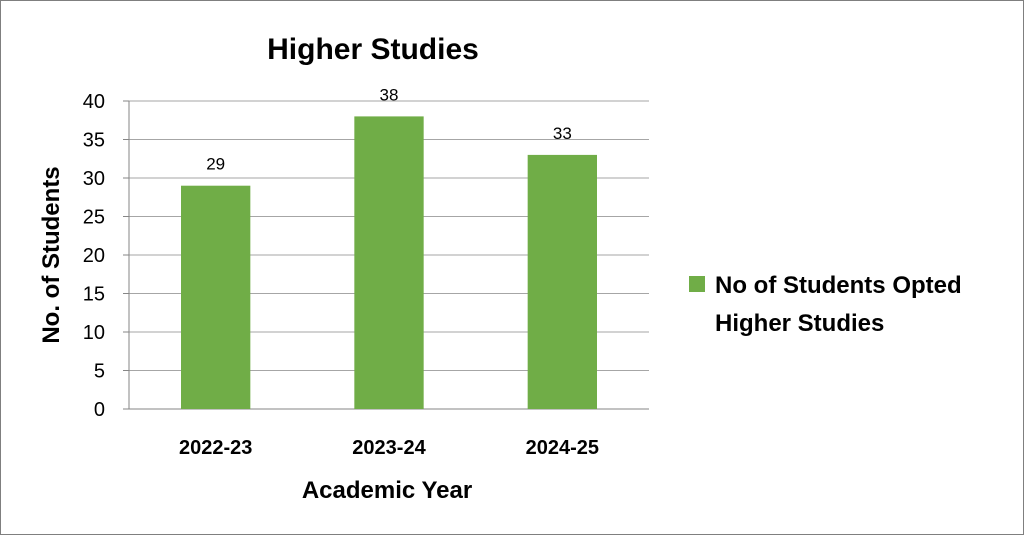  What do you see at coordinates (562, 448) in the screenshot?
I see `x-tick-label-2024-25: 2024-25` at bounding box center [562, 448].